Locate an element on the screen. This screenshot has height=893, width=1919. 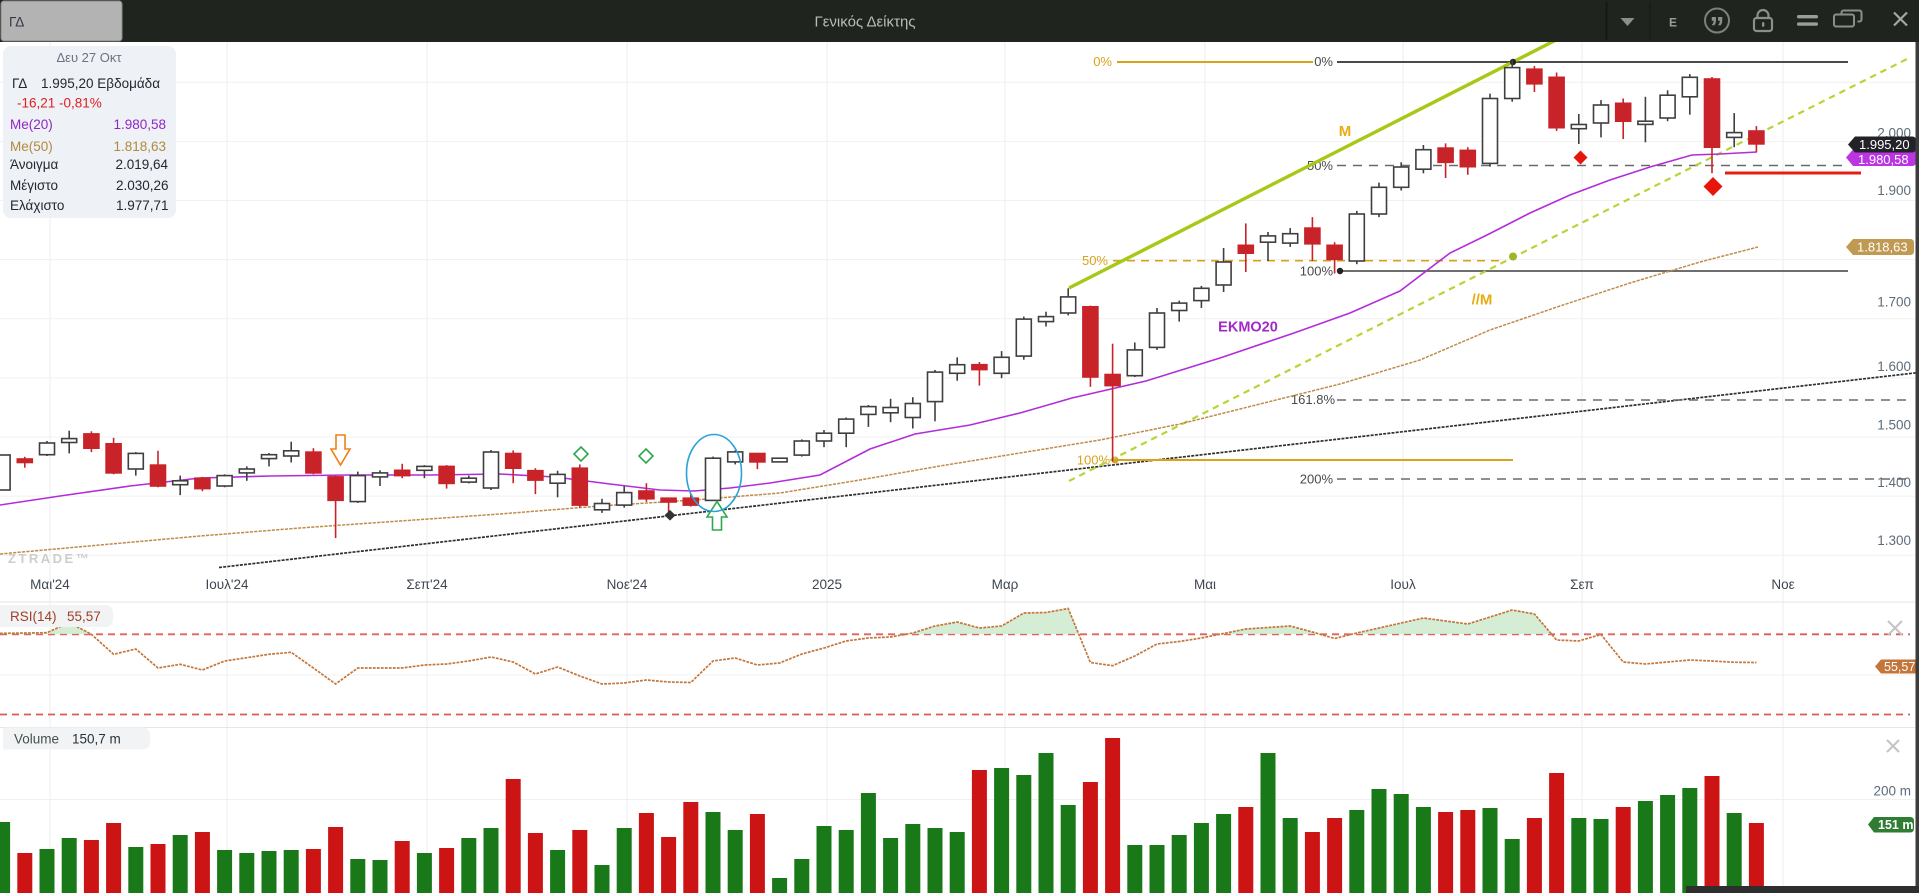
svg-text: 2.030,26 is located at coordinates (142, 185).